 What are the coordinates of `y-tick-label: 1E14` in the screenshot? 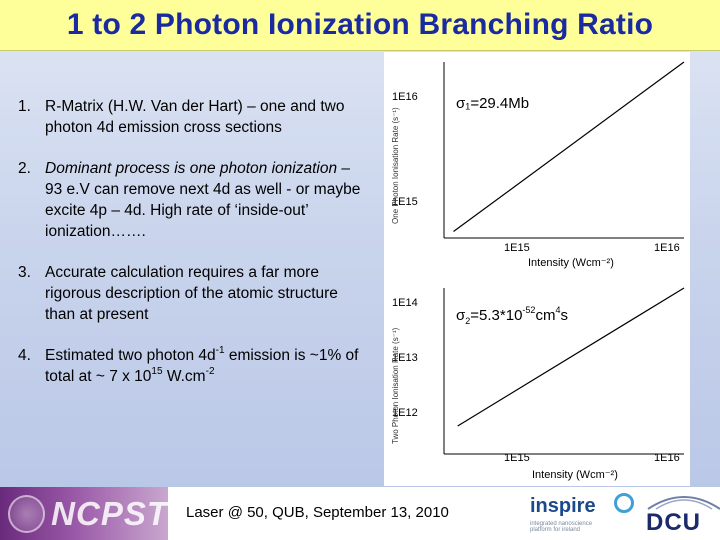 It's located at (405, 303).